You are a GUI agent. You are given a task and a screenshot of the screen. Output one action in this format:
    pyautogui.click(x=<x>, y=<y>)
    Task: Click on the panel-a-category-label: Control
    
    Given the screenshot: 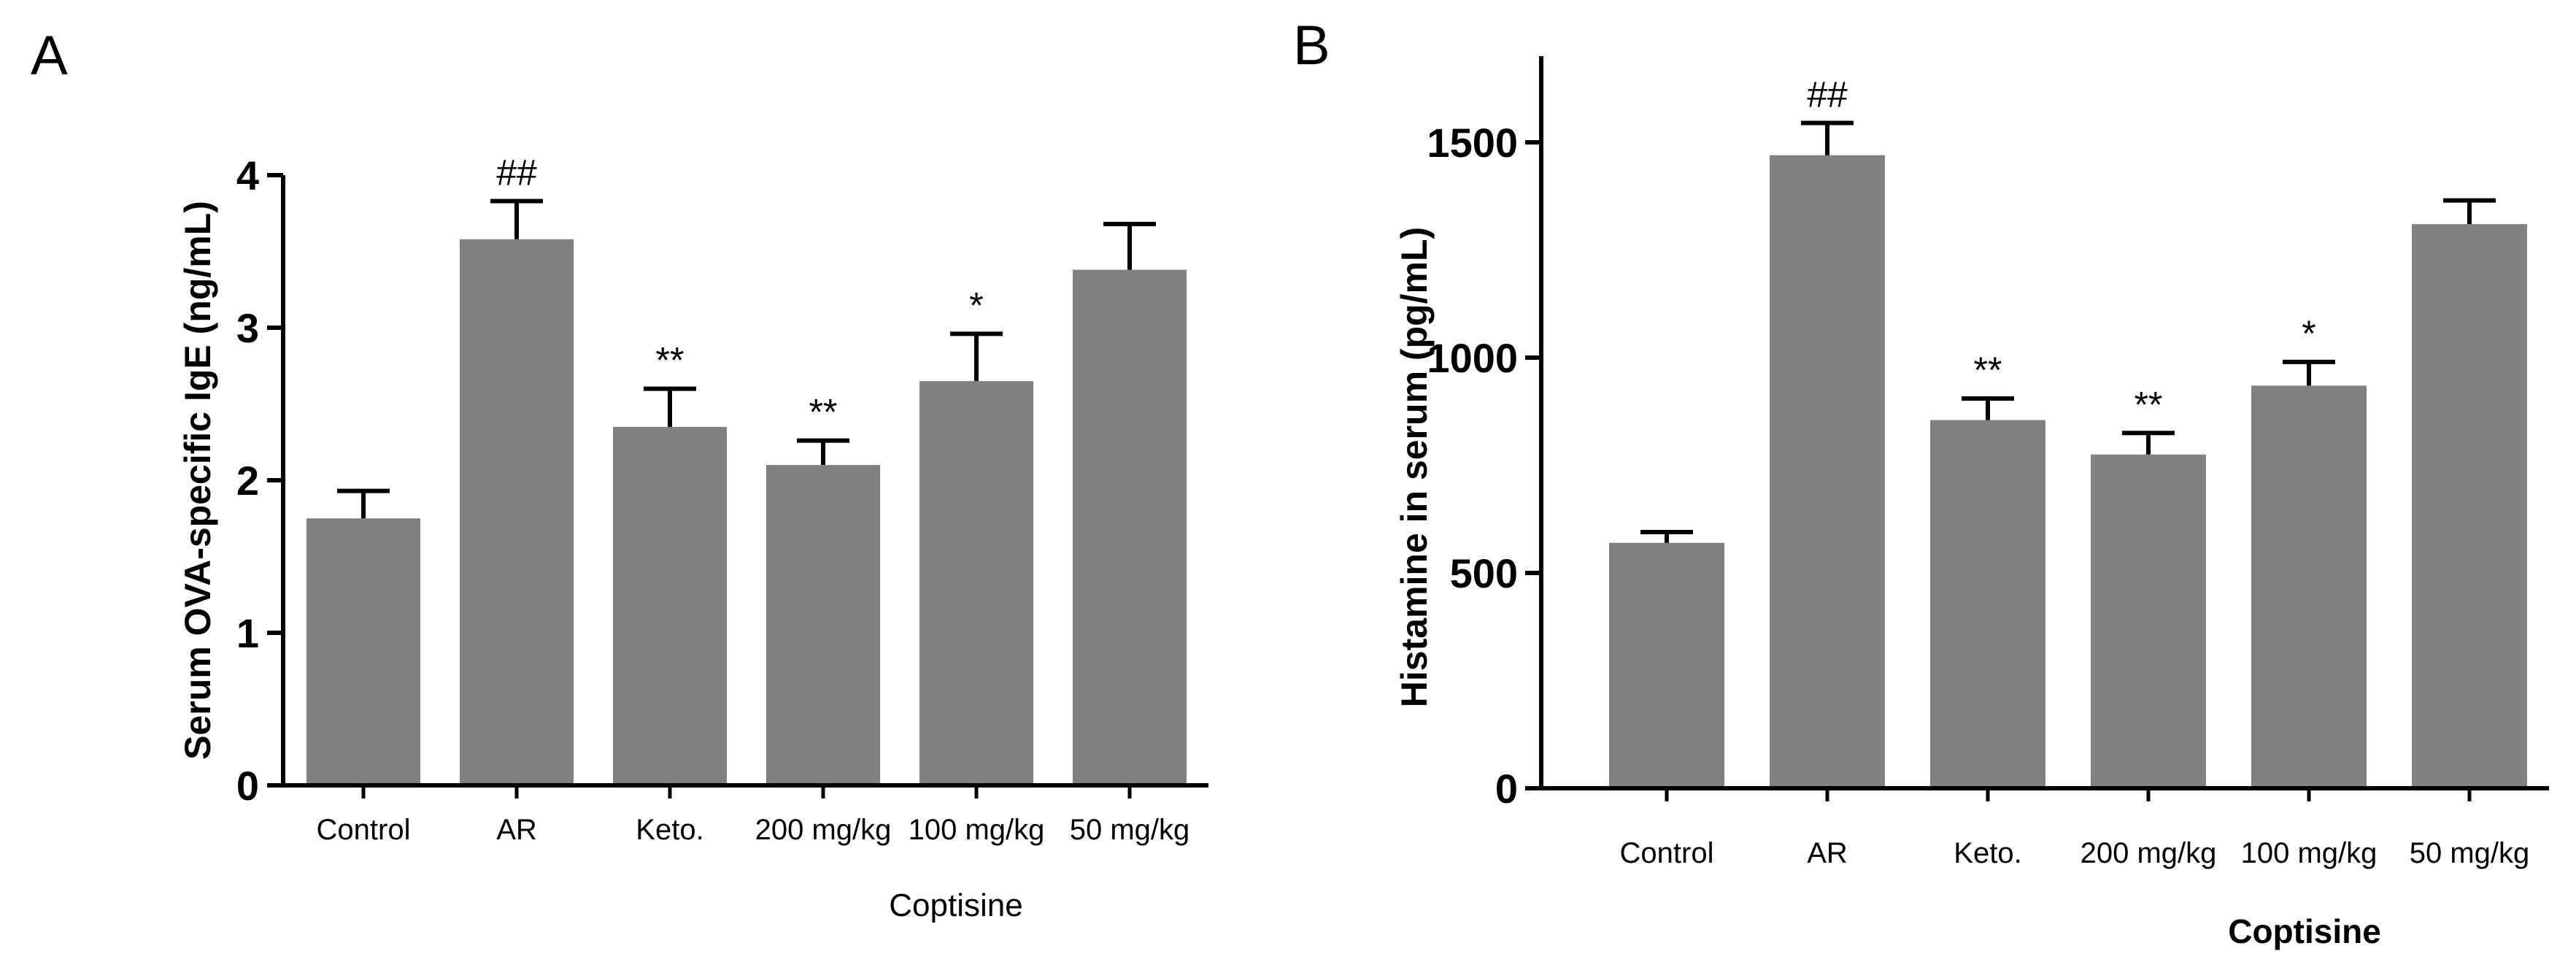 What is the action you would take?
    pyautogui.click(x=364, y=830)
    